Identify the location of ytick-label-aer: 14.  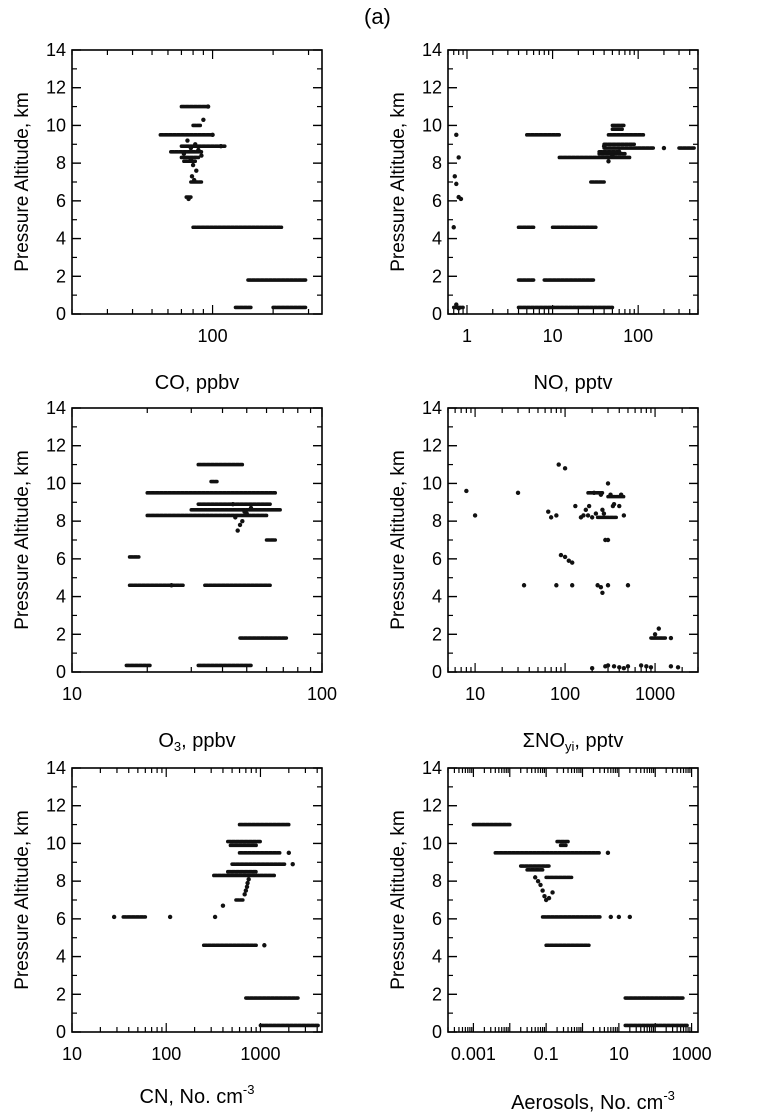
(432, 768).